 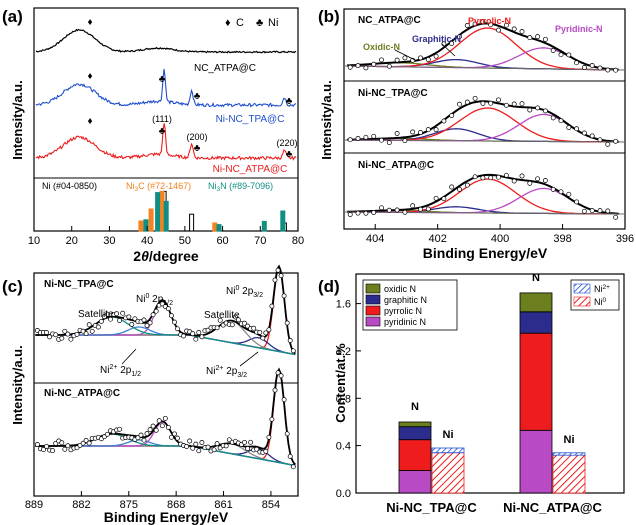 I want to click on peak-marker-ni-4: ♣, so click(x=162, y=131).